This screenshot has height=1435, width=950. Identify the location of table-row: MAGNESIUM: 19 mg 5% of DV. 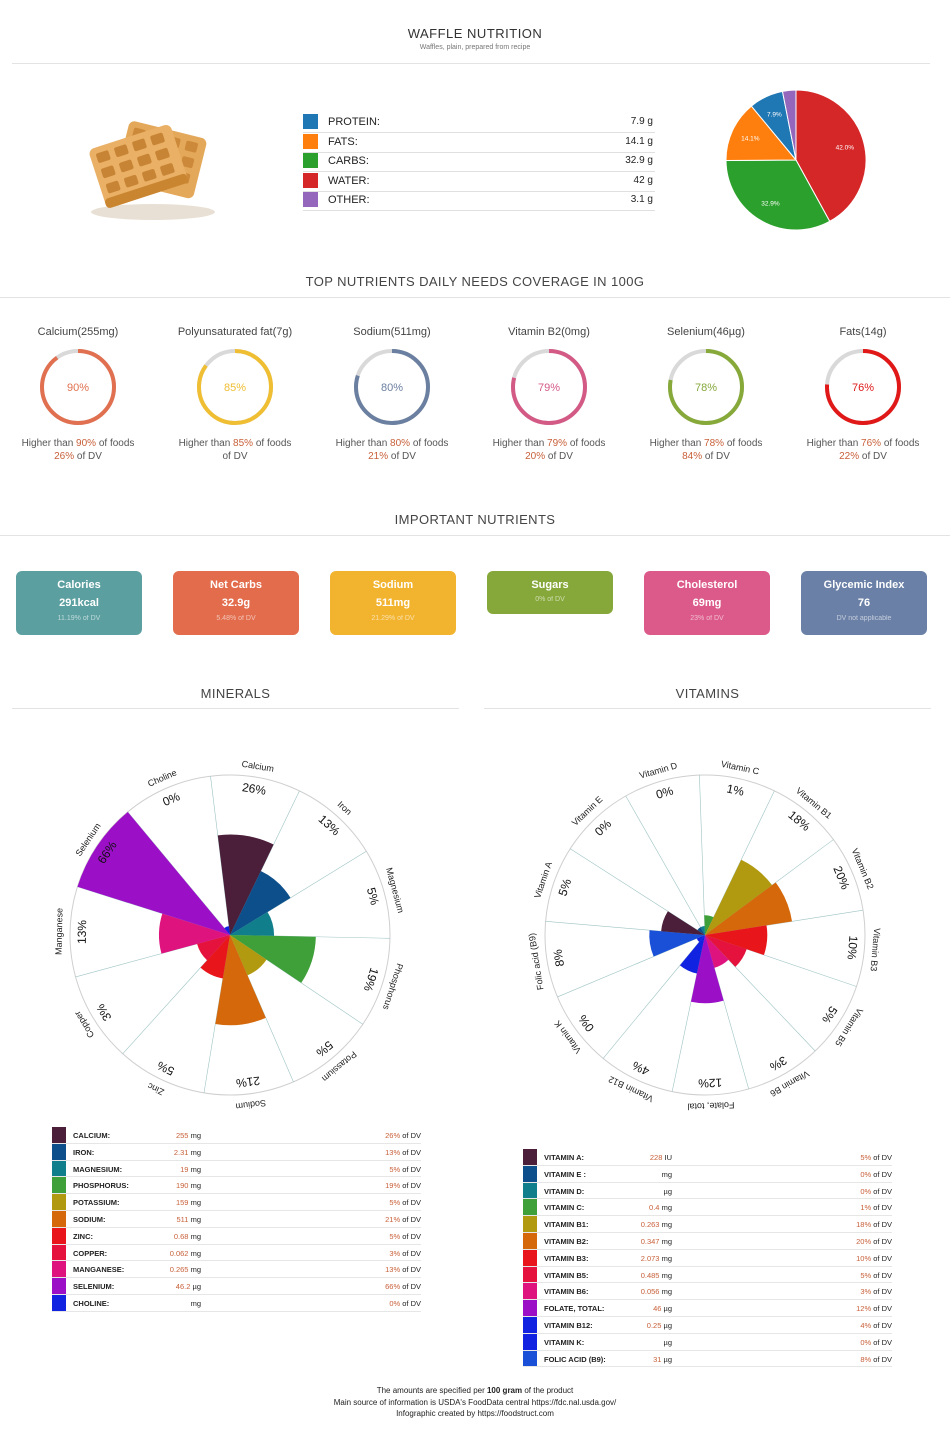
(236, 1169).